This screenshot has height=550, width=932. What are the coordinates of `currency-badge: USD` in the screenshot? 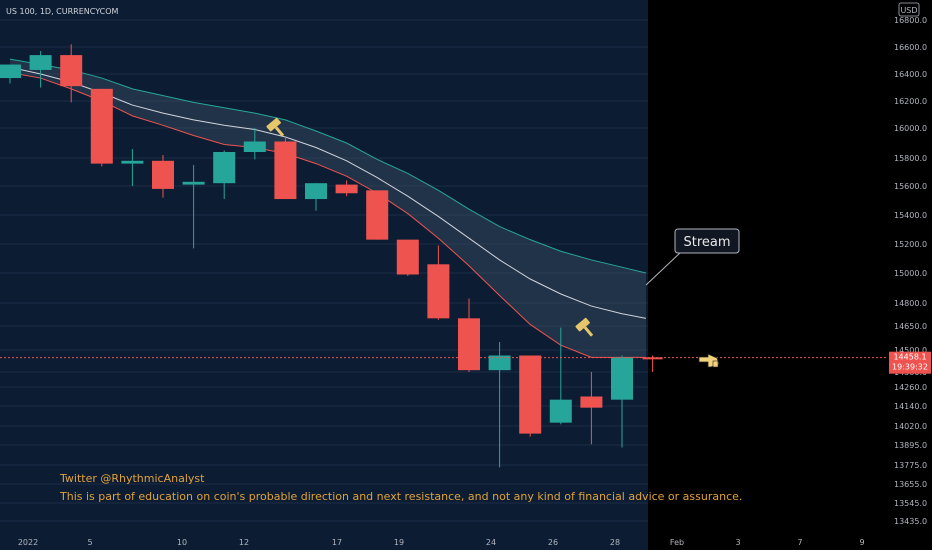 It's located at (908, 10).